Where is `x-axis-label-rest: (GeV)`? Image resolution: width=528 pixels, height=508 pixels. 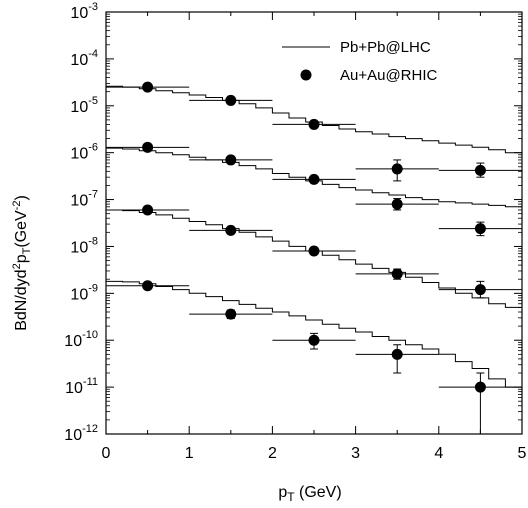
x-axis-label-rest: (GeV) is located at coordinates (318, 492).